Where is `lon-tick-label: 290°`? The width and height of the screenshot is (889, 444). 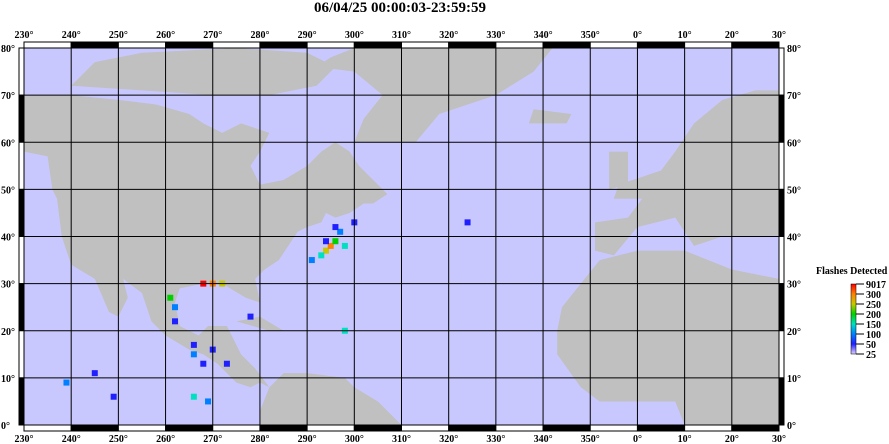 lon-tick-label: 290° is located at coordinates (307, 35).